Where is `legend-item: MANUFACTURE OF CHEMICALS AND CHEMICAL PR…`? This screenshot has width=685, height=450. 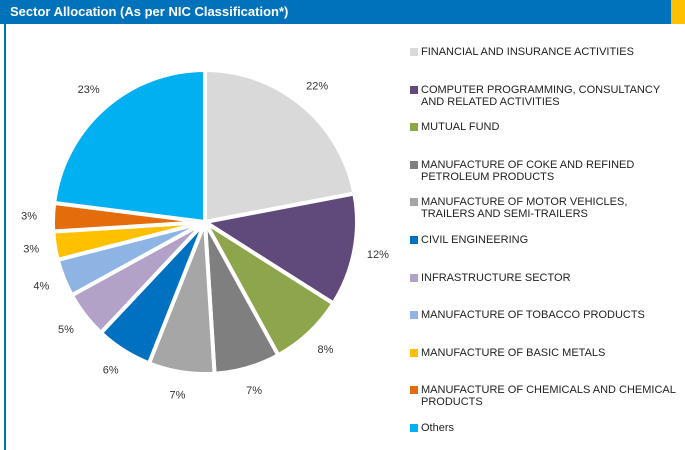
legend-item: MANUFACTURE OF CHEMICALS AND CHEMICAL PR… is located at coordinates (547, 396).